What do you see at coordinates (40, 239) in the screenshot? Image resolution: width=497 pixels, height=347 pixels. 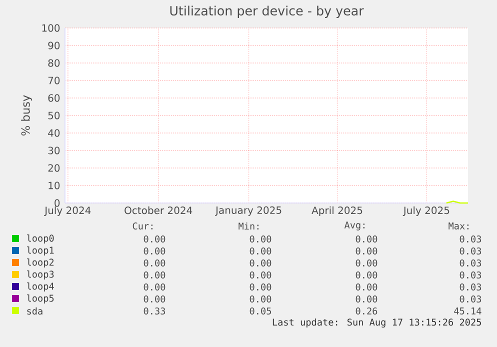 I see `legend-label: loop0` at bounding box center [40, 239].